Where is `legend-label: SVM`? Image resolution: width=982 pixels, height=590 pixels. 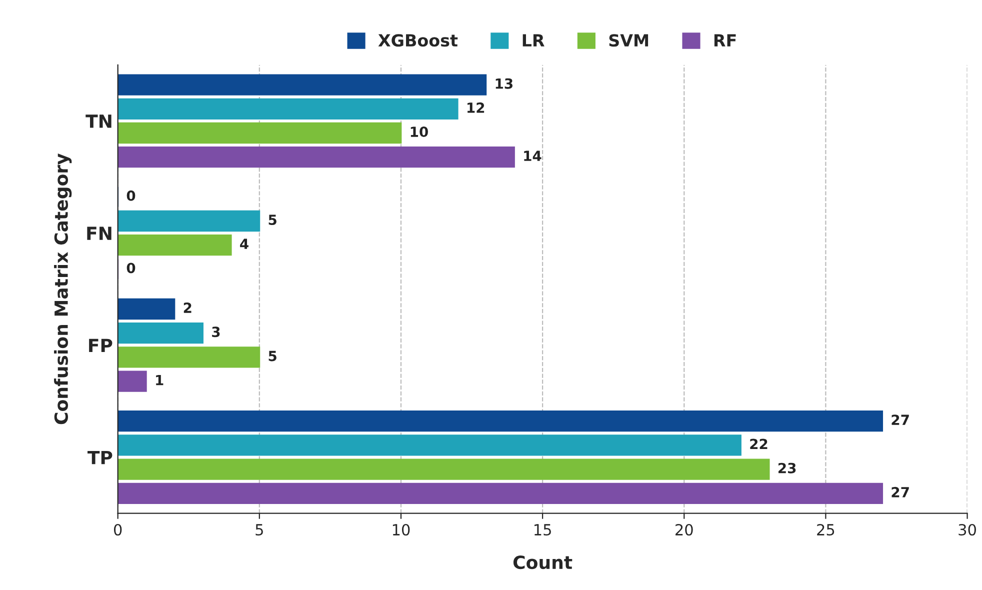
legend-label: SVM is located at coordinates (628, 40).